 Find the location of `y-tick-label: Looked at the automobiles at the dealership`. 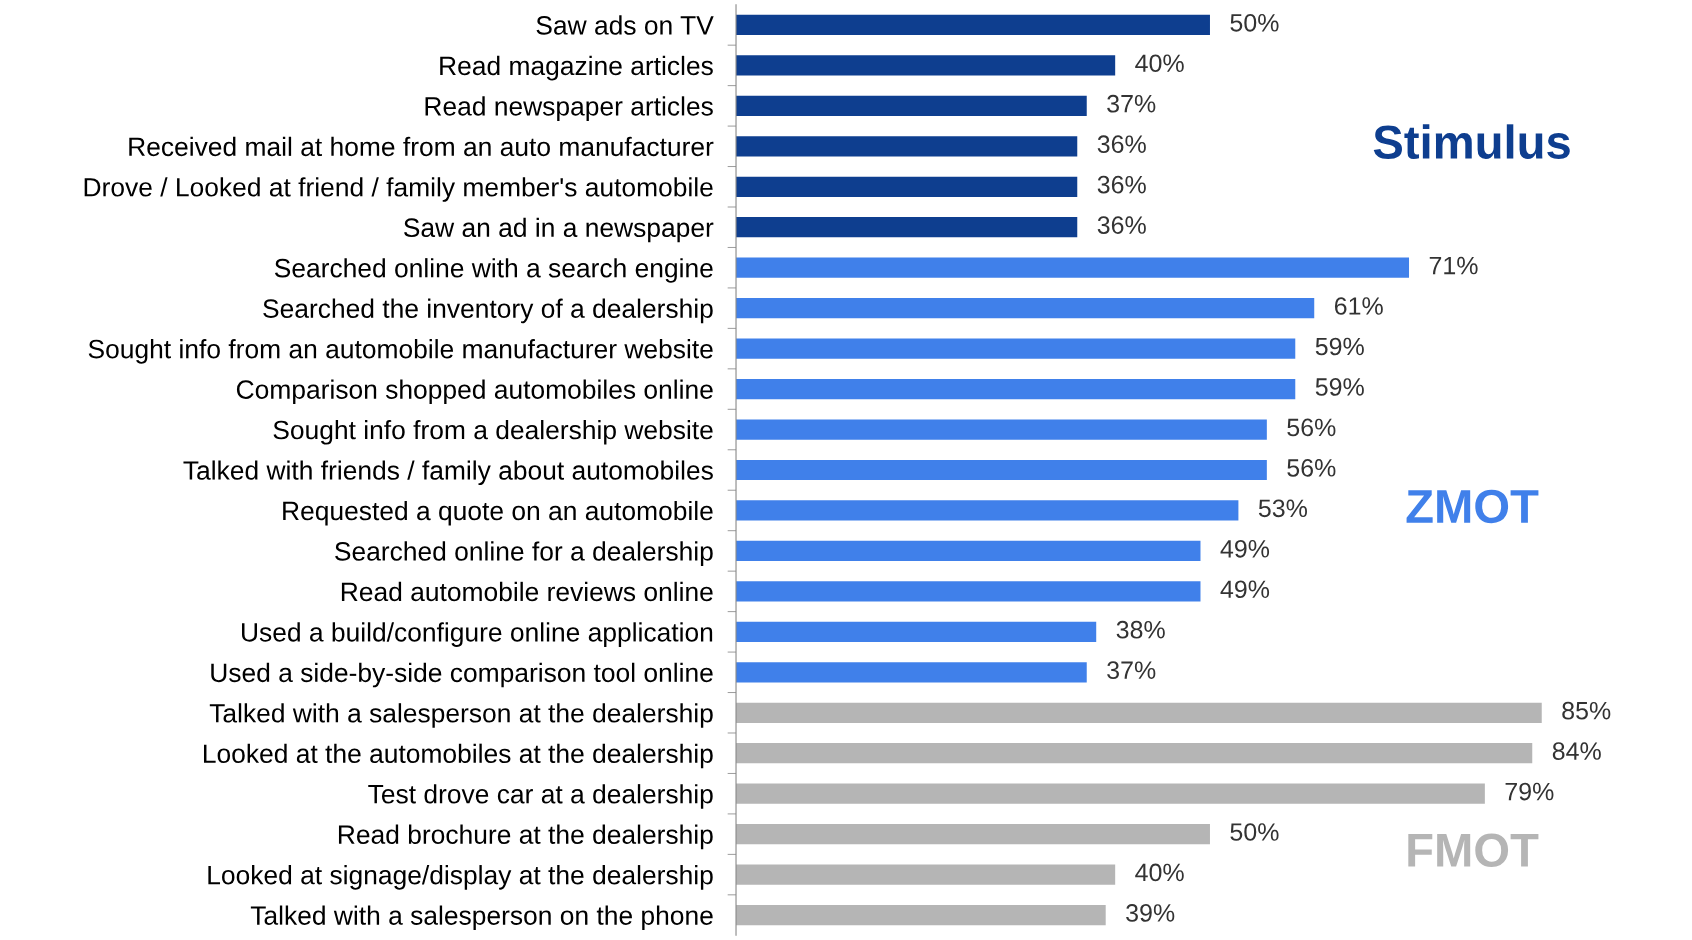

y-tick-label: Looked at the automobiles at the dealership is located at coordinates (458, 756).